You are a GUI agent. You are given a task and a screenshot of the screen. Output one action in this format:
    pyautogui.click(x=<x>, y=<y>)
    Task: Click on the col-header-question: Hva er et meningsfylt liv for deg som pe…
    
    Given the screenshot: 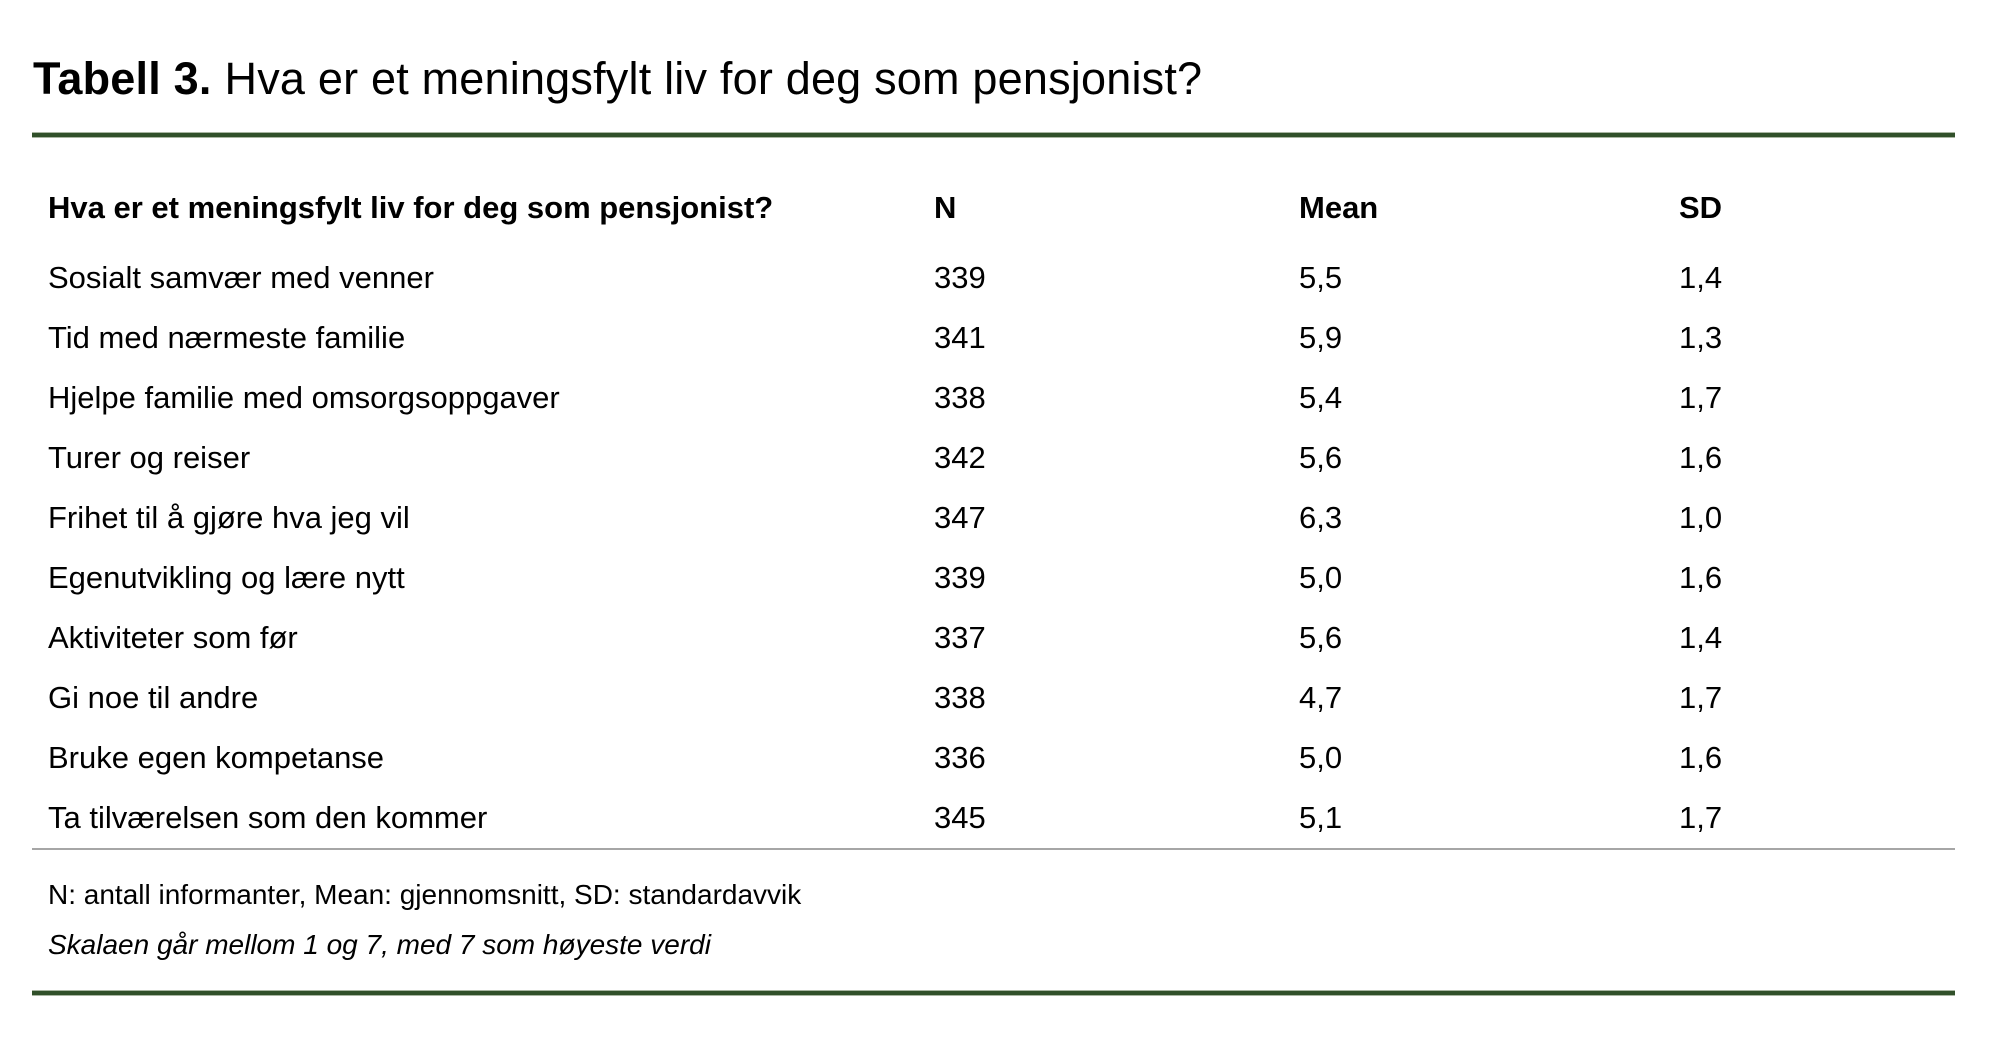 What is the action you would take?
    pyautogui.click(x=411, y=207)
    